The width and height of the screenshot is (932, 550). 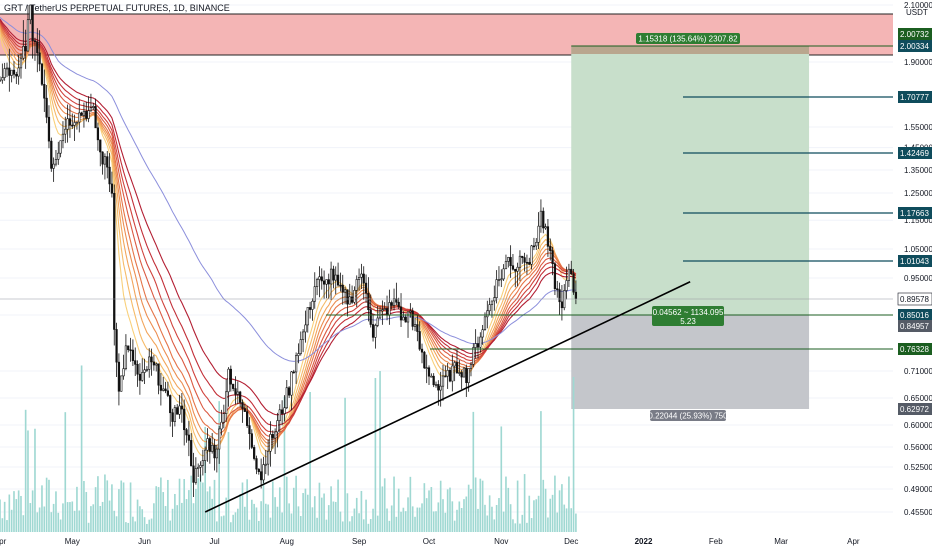 I want to click on time-axis: Apr May Jun Jul Aug Sep Oct Nov Dec 2022 Feb Mar Apr, so click(x=430, y=541).